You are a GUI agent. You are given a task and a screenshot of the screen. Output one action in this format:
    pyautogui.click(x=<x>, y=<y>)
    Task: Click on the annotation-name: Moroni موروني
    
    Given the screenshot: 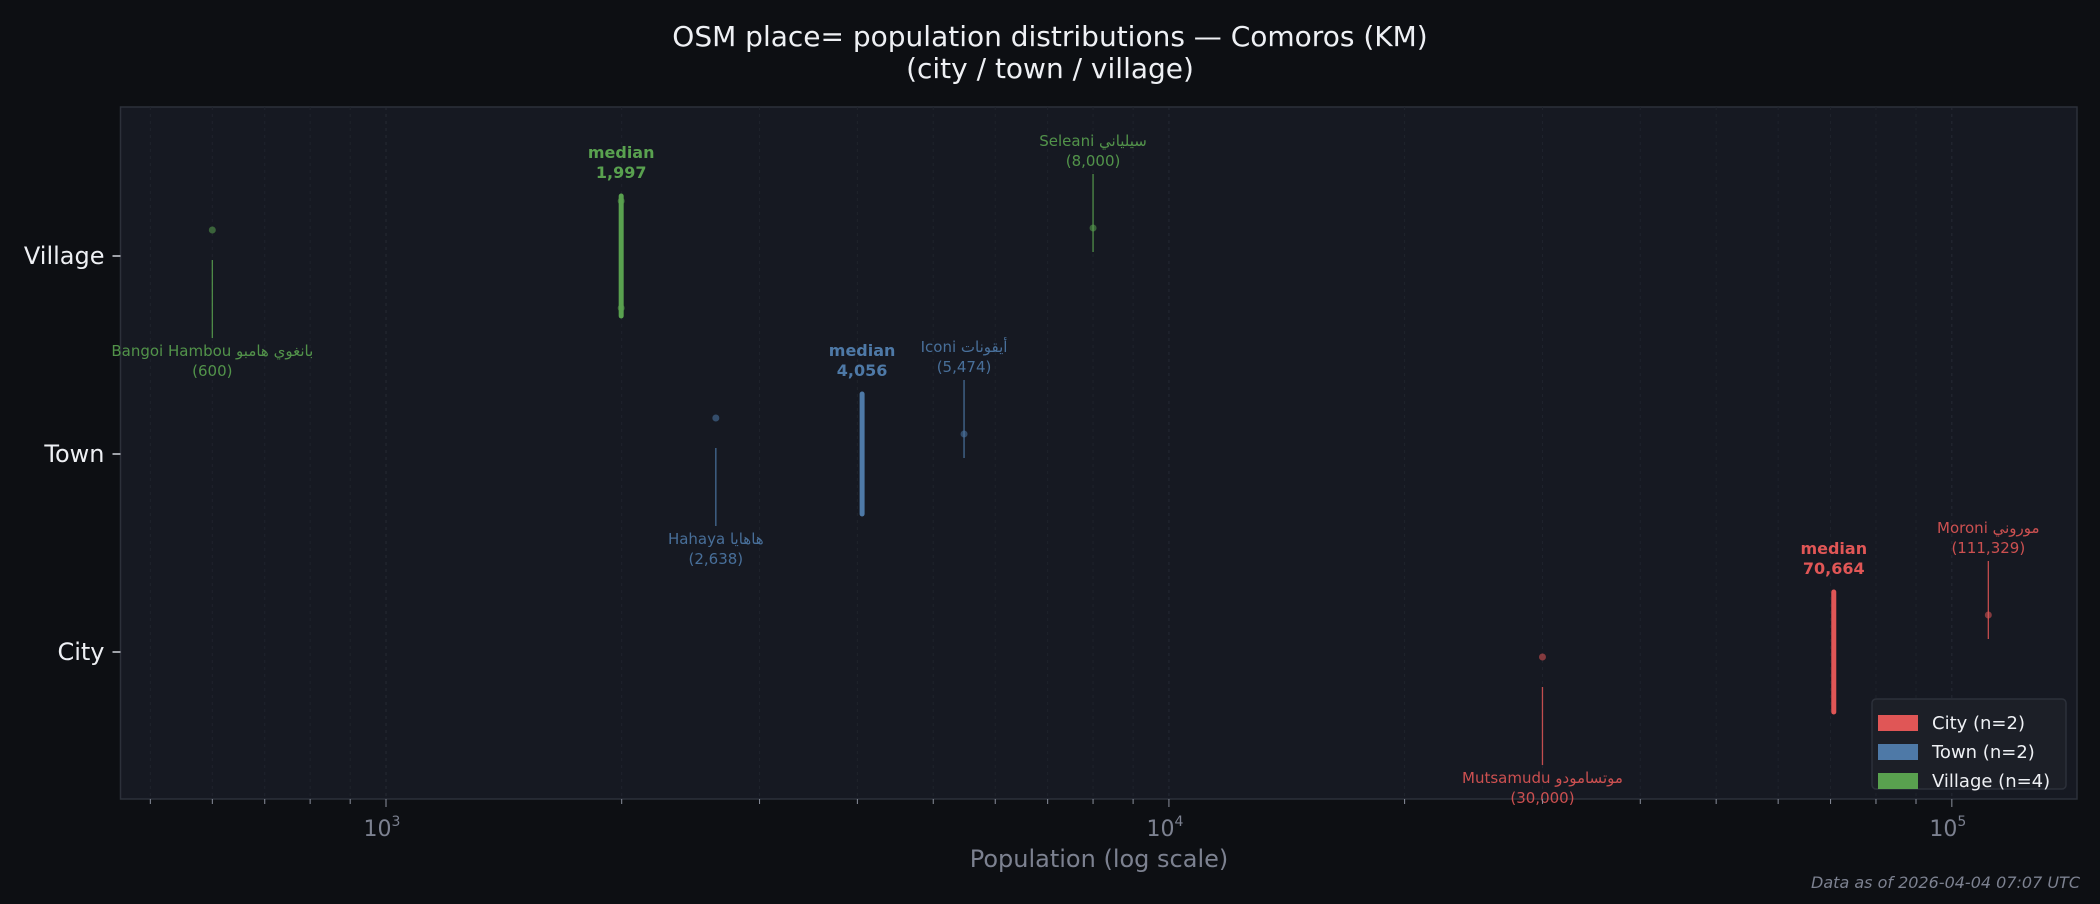 What is the action you would take?
    pyautogui.click(x=1988, y=528)
    